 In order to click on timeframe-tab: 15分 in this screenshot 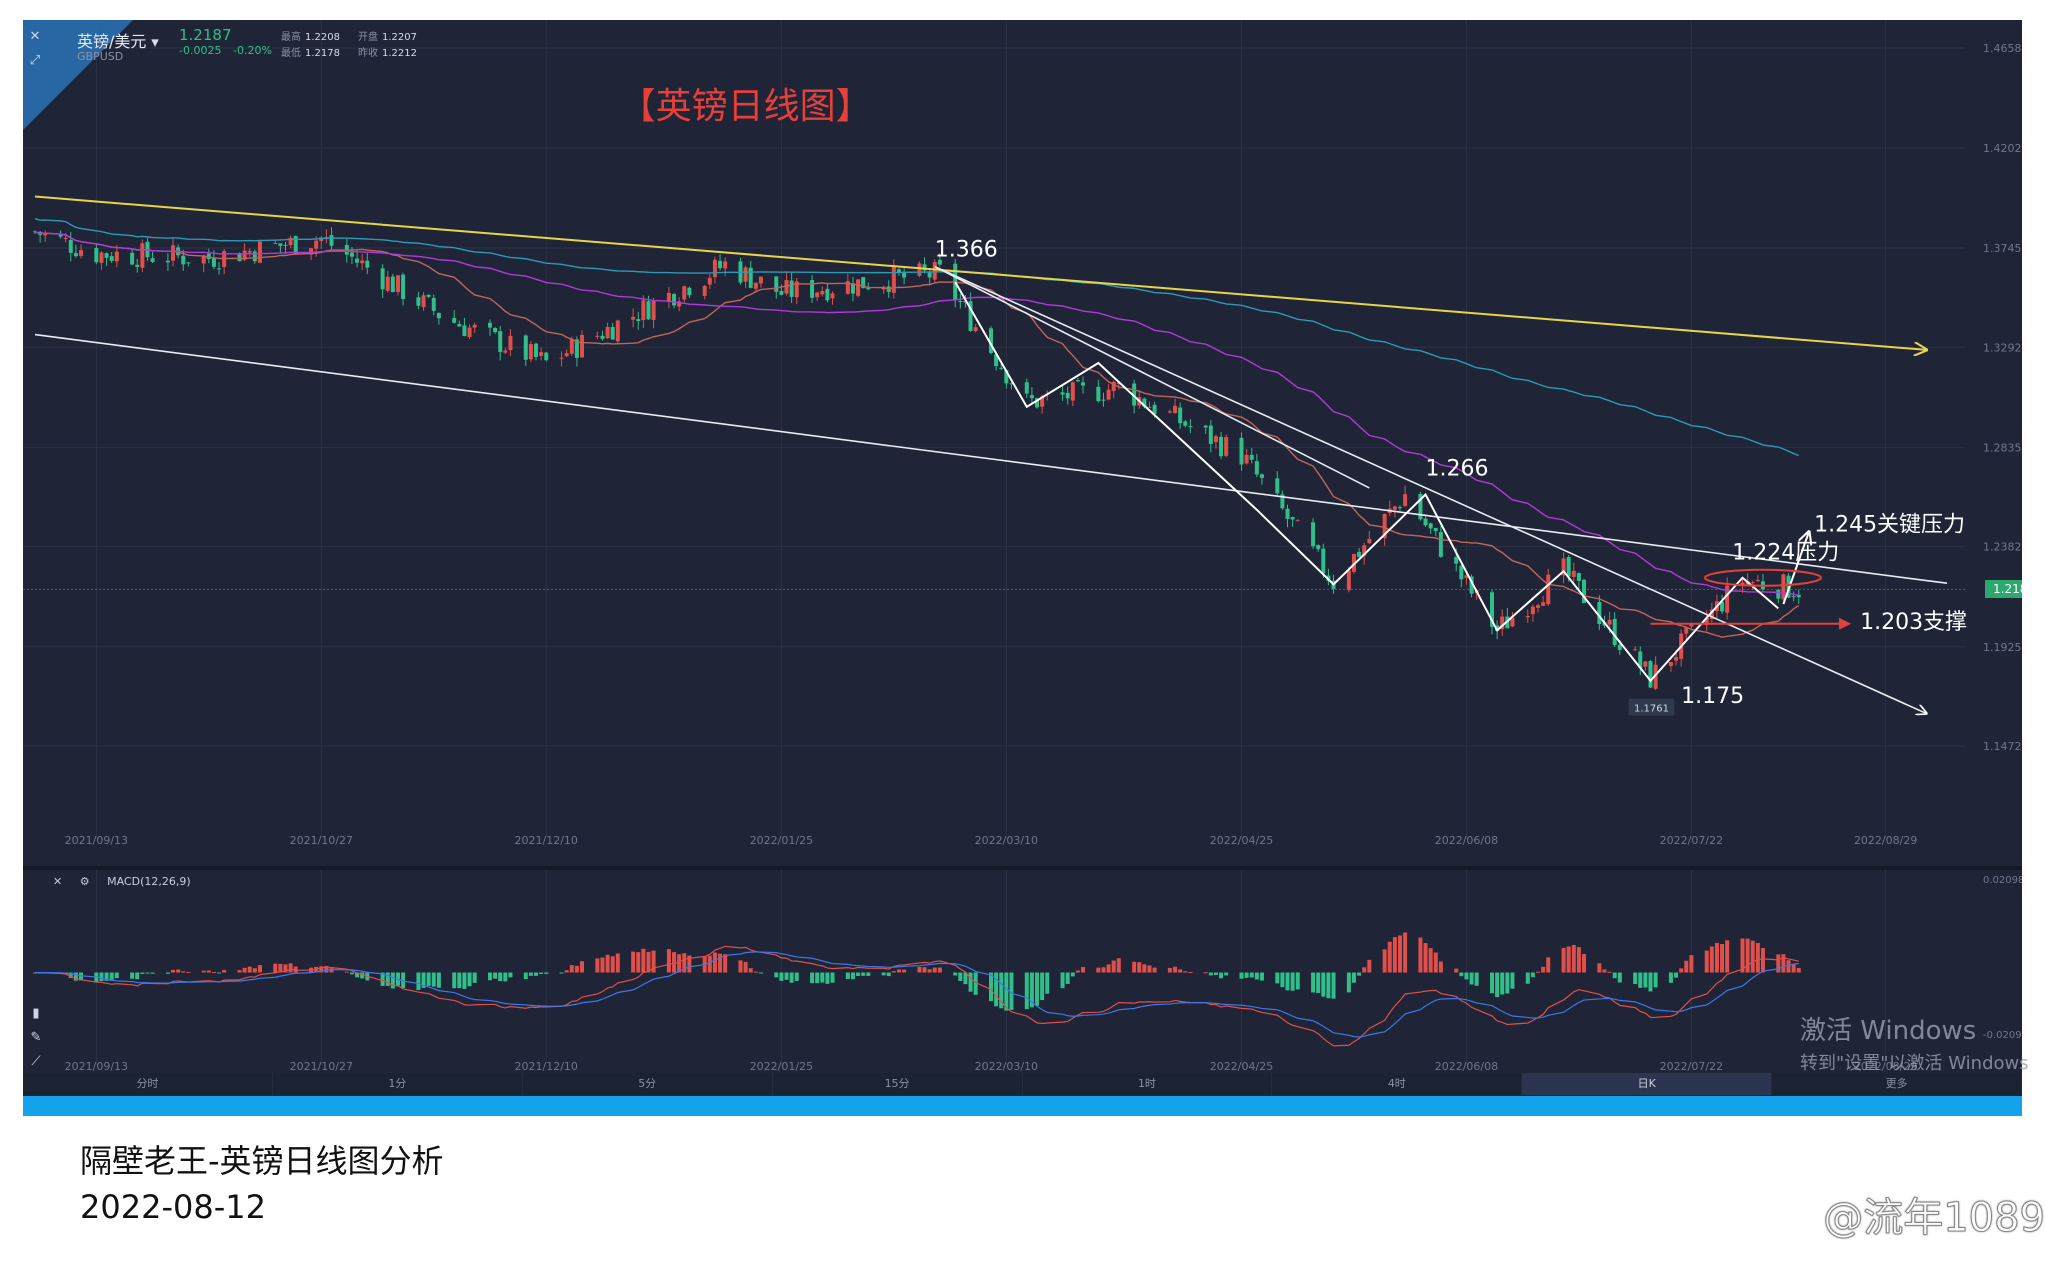, I will do `click(898, 1084)`.